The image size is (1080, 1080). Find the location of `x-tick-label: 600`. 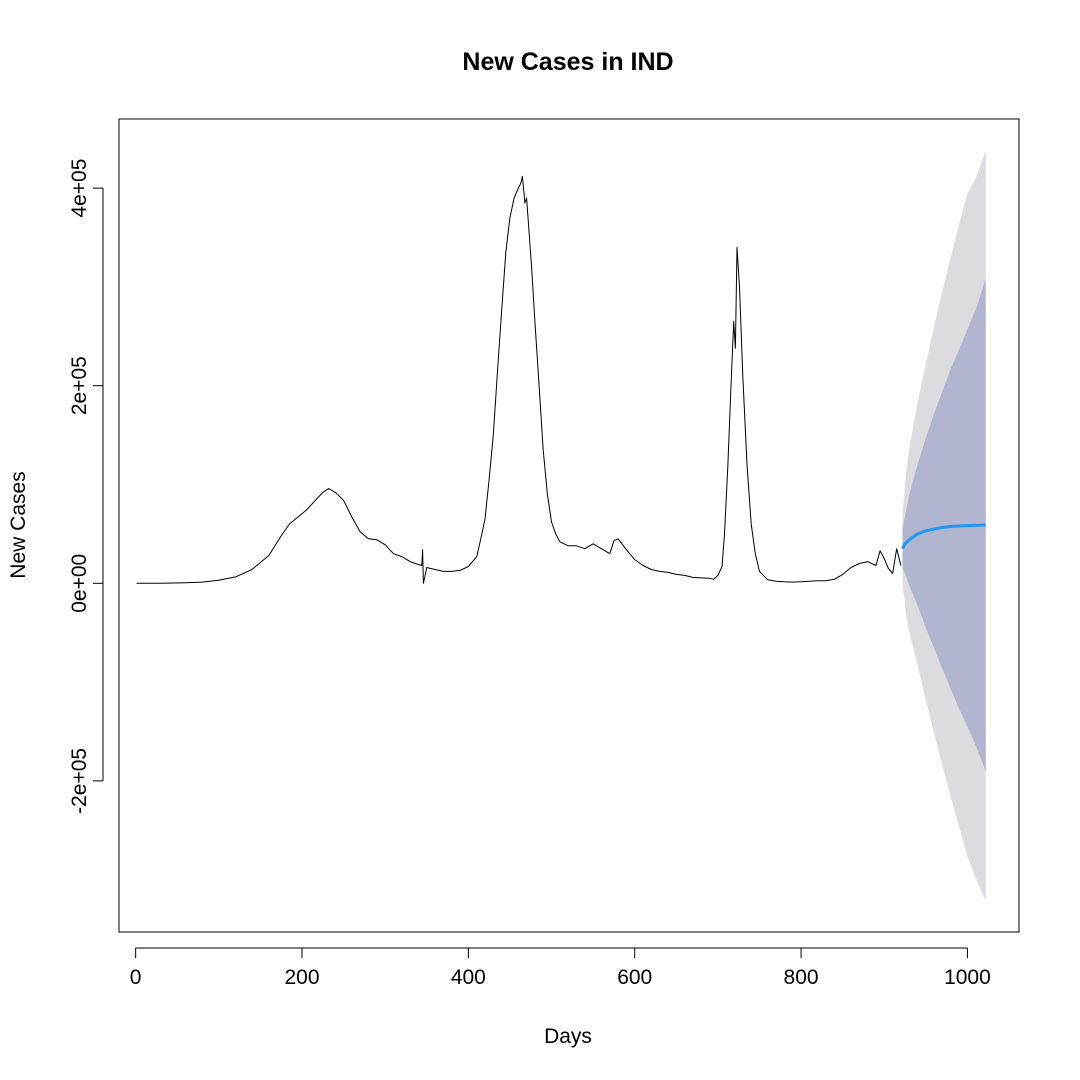

x-tick-label: 600 is located at coordinates (634, 977).